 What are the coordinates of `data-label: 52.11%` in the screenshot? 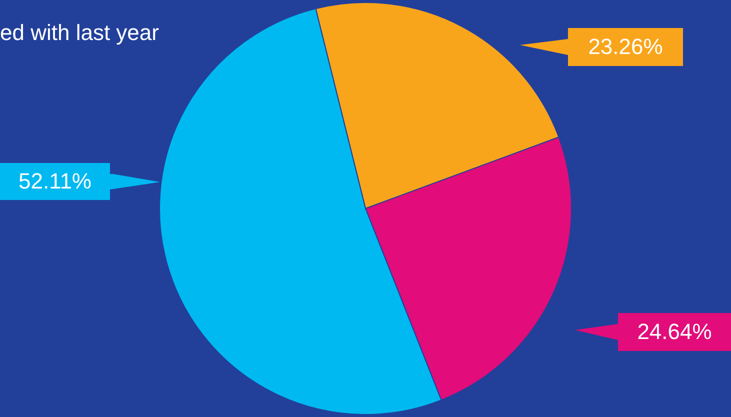 It's located at (55, 181).